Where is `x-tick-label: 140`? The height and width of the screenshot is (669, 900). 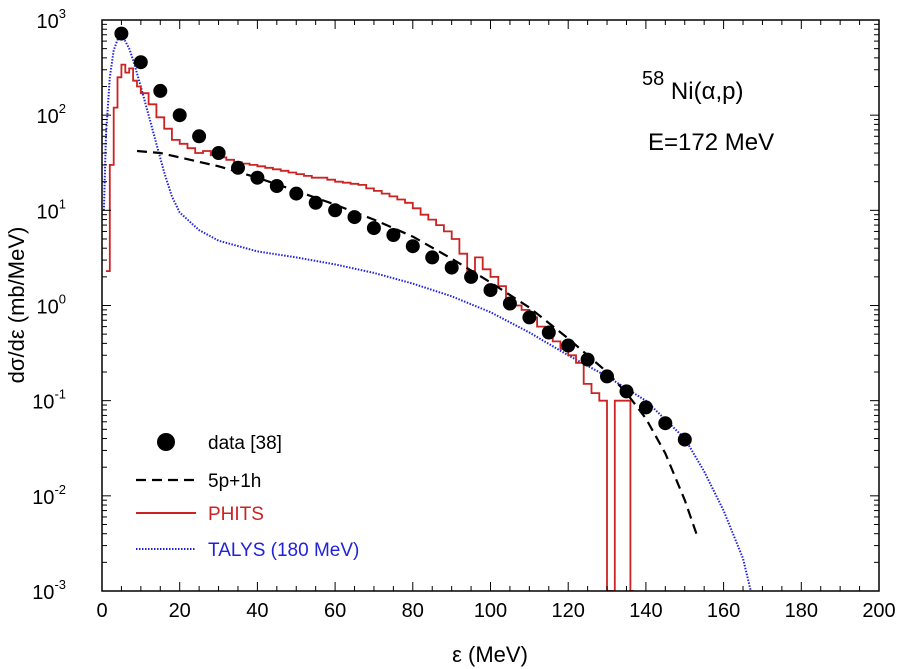
x-tick-label: 140 is located at coordinates (645, 611).